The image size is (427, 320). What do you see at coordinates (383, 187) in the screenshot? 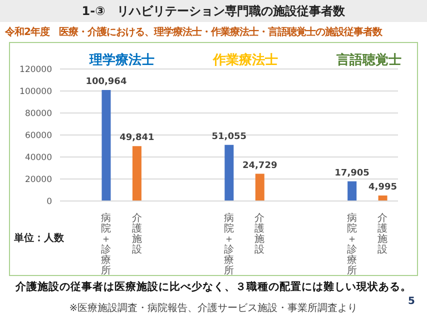
I see `data-label: 4,995` at bounding box center [383, 187].